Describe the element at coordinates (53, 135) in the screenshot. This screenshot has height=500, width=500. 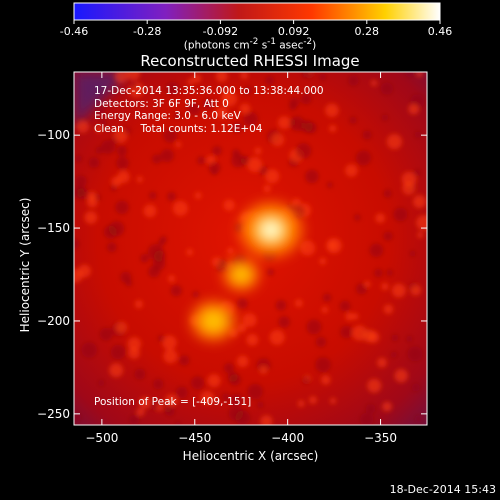
I see `y-tick-label: −100` at that location.